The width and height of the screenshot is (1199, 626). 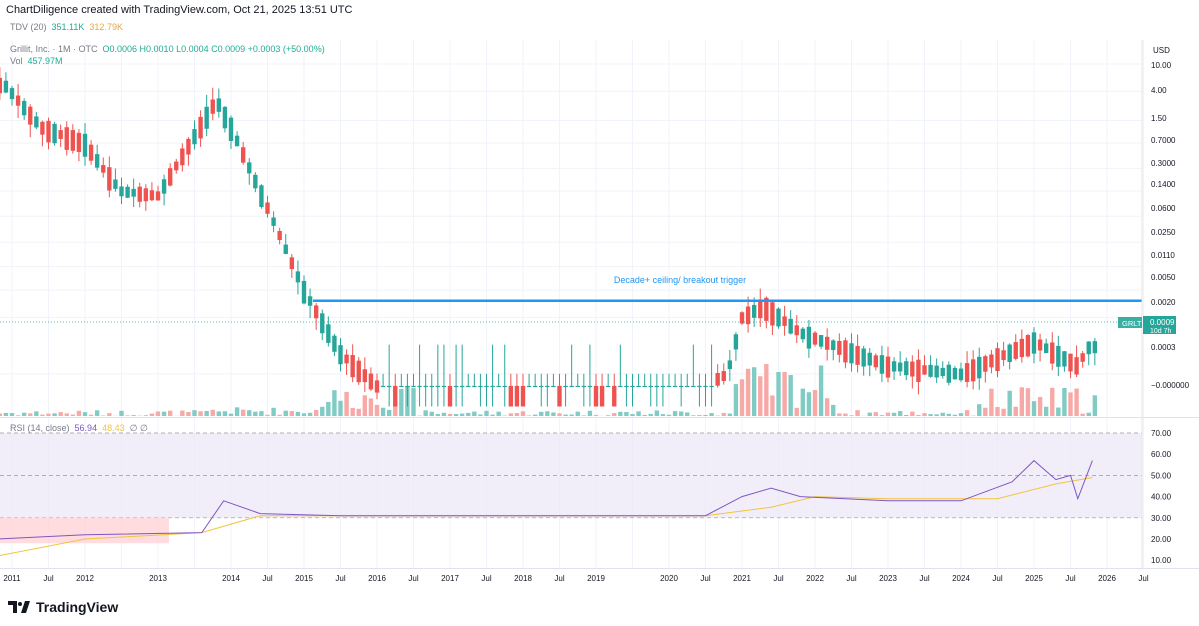 What do you see at coordinates (1156, 493) in the screenshot?
I see `rsi-axis: 70.00 60.00 50.00 40.00 30.00 20.00 10.00` at bounding box center [1156, 493].